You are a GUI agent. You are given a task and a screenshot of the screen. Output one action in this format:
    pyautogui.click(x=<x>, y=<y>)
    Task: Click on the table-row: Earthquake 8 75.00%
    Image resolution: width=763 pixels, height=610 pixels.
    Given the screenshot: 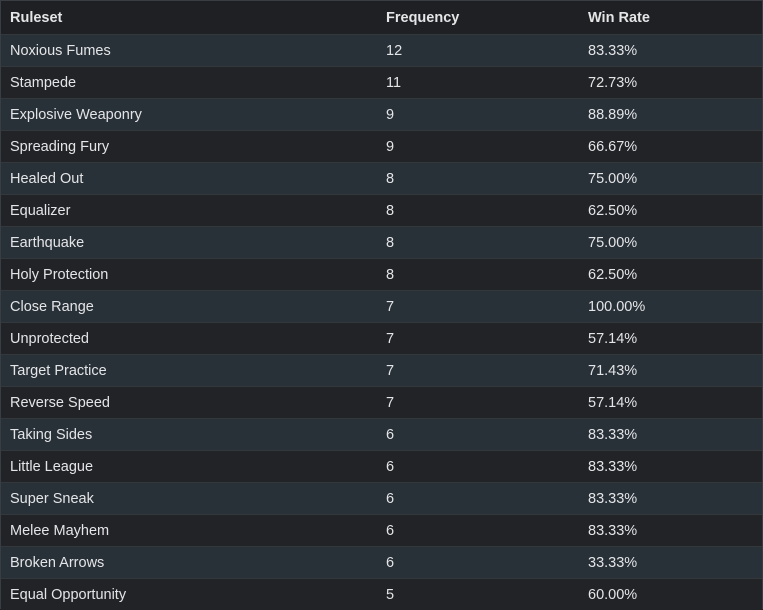 What is the action you would take?
    pyautogui.click(x=381, y=242)
    